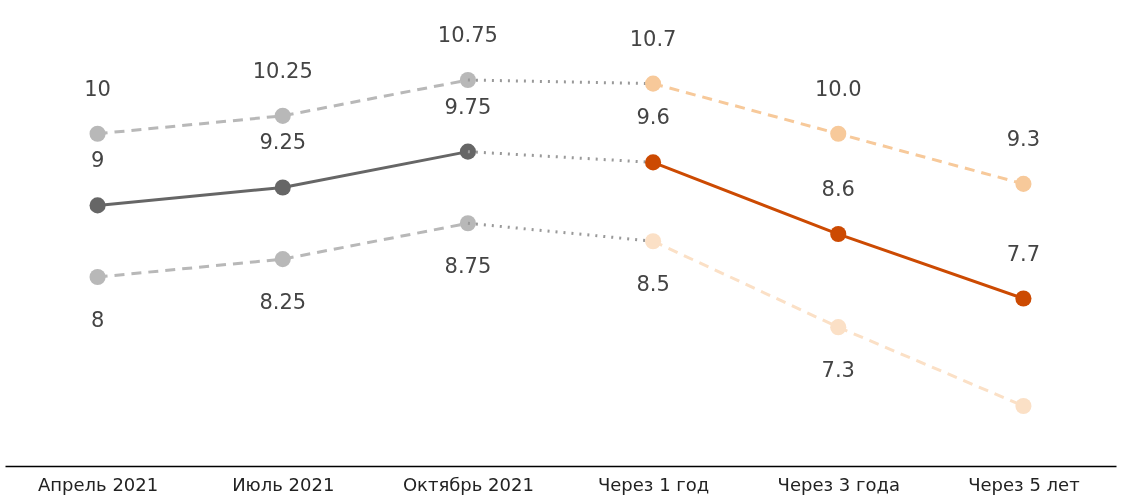 The height and width of the screenshot is (499, 1121). I want to click on data-label: 9.3, so click(1023, 138).